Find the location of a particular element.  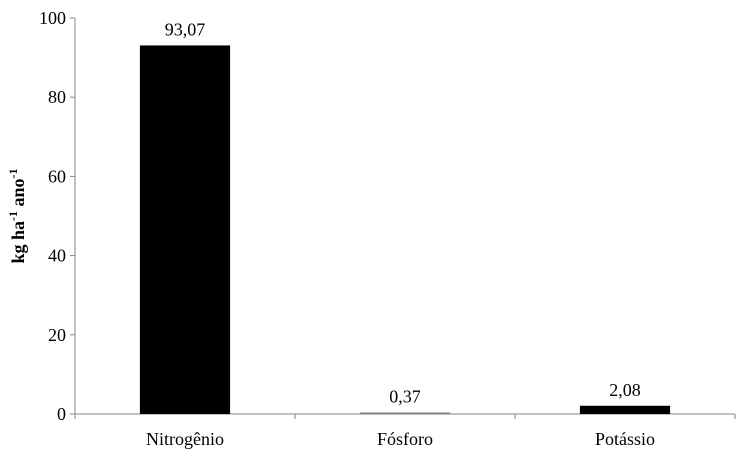

y-tick-label: 0 is located at coordinates (61, 414).